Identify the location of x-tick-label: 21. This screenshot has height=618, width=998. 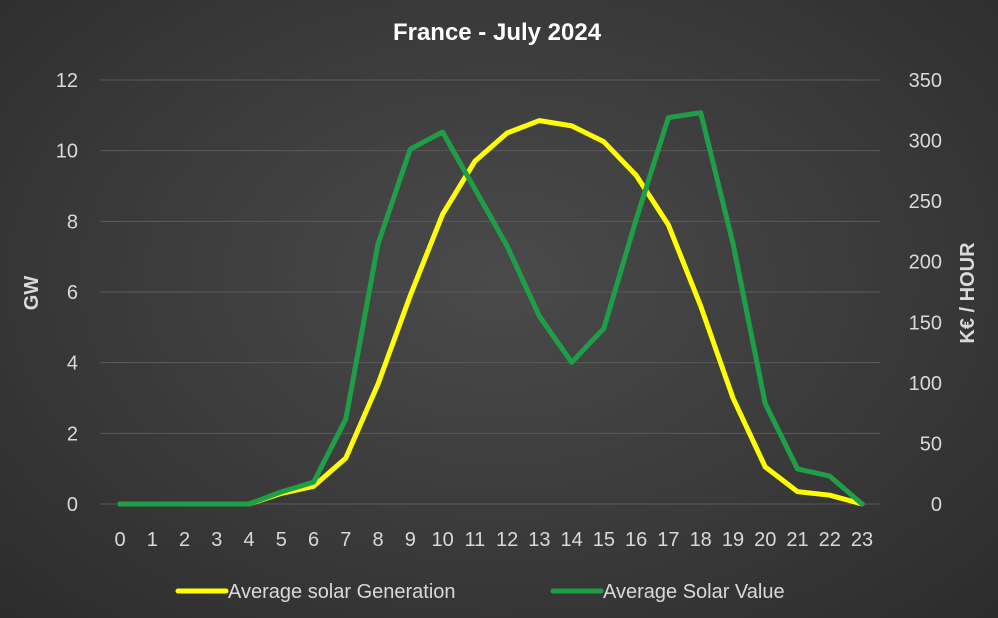
(797, 540).